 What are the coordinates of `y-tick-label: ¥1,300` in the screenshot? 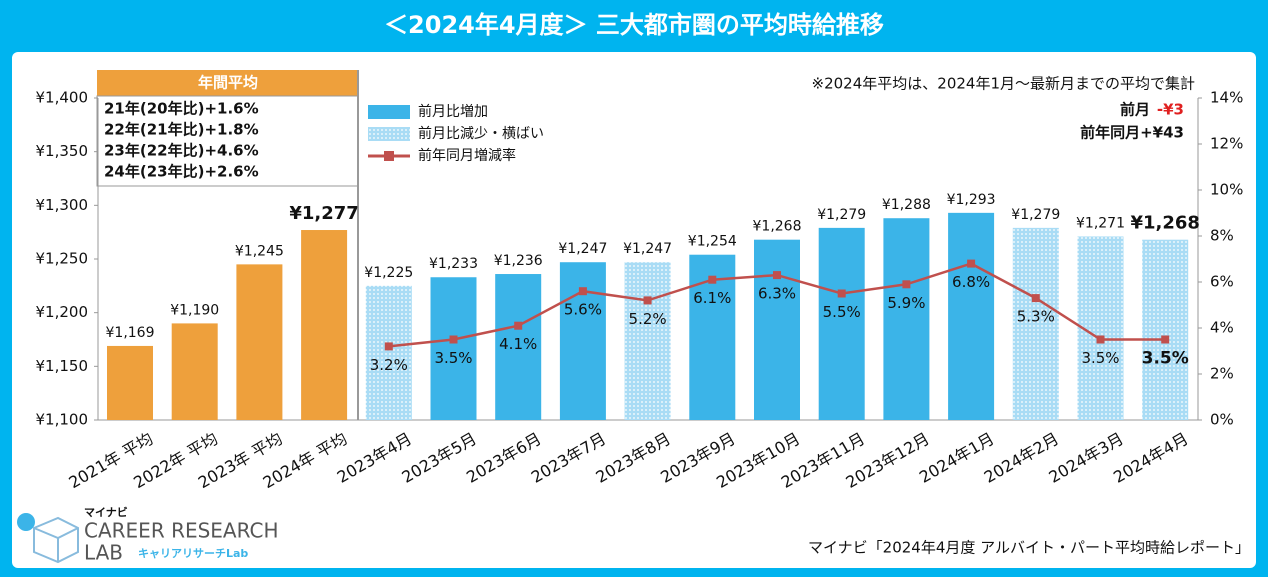 It's located at (62, 205).